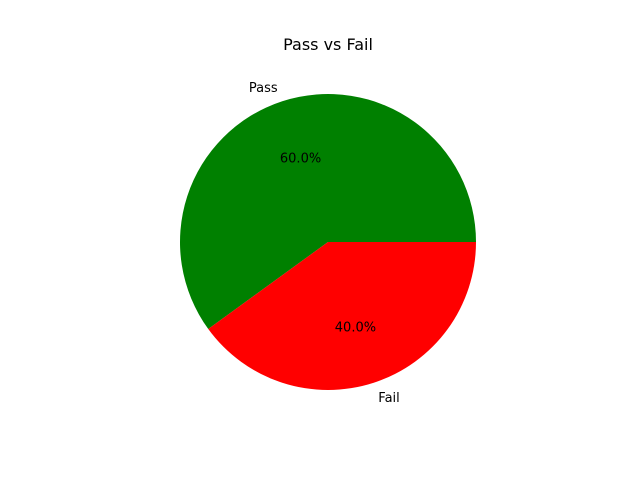 The image size is (640, 480). Describe the element at coordinates (263, 88) in the screenshot. I see `slice-label-pass: Pass` at that location.